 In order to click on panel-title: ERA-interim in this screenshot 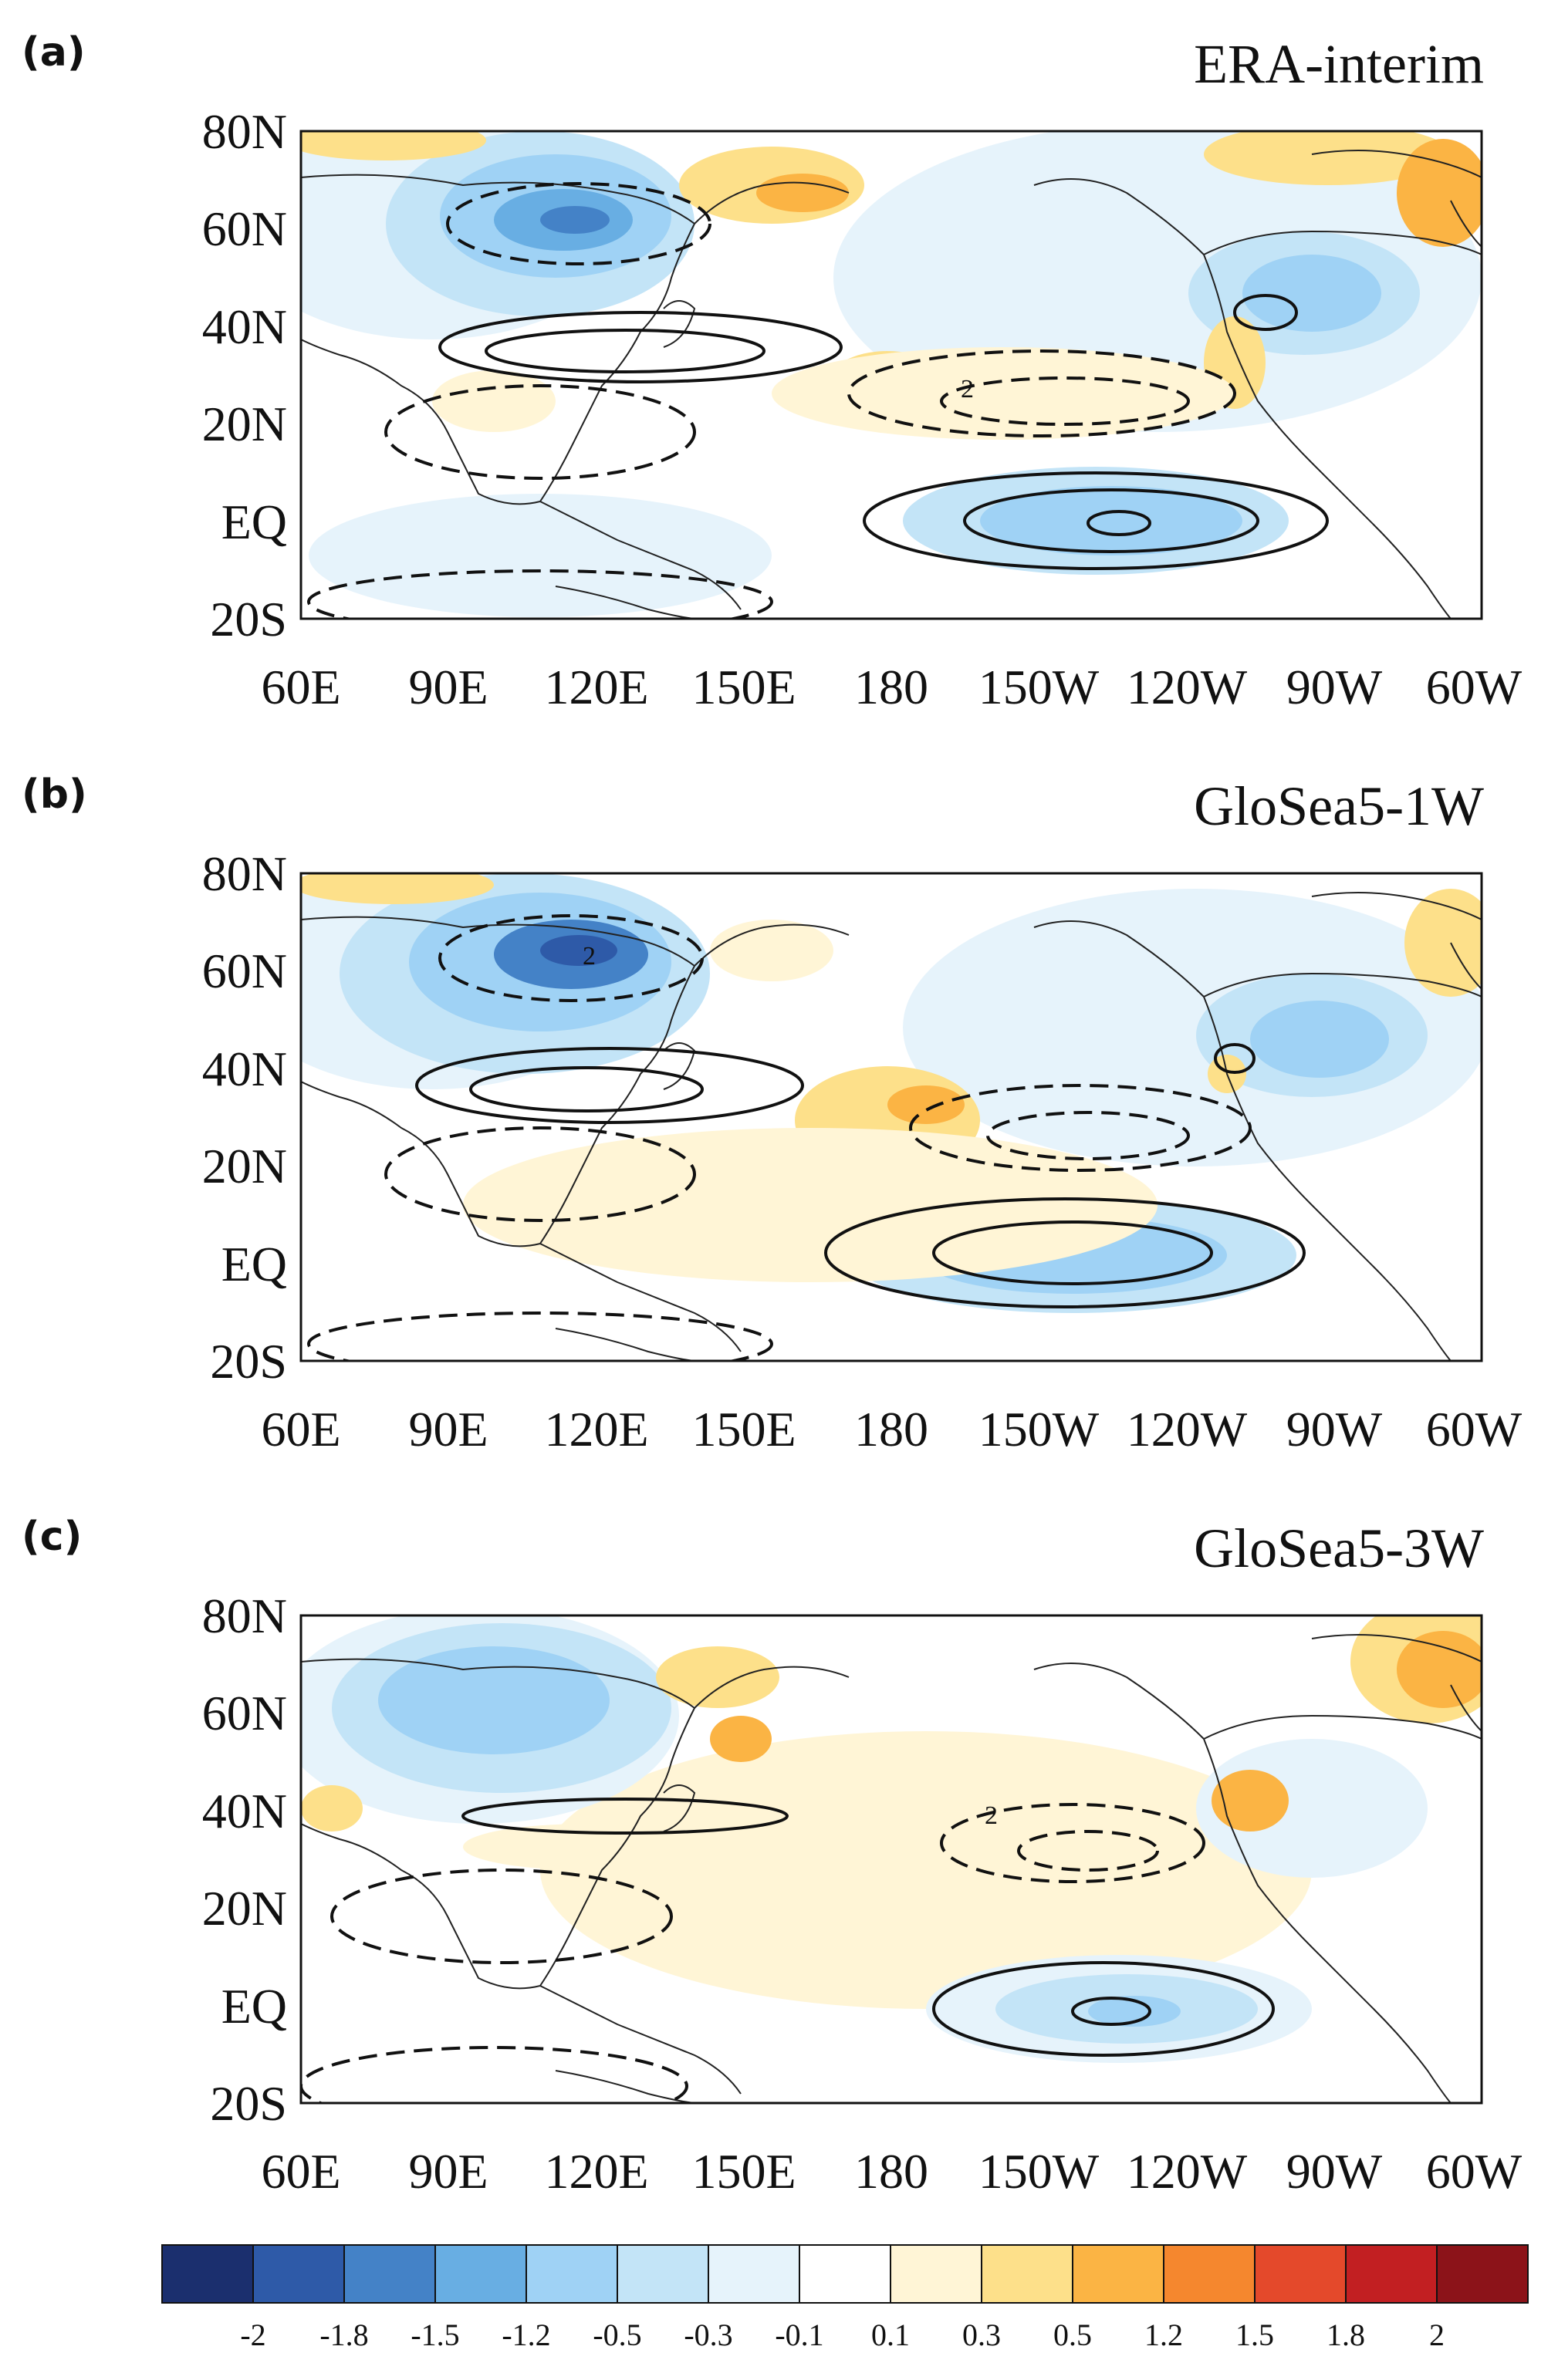, I will do `click(1339, 64)`.